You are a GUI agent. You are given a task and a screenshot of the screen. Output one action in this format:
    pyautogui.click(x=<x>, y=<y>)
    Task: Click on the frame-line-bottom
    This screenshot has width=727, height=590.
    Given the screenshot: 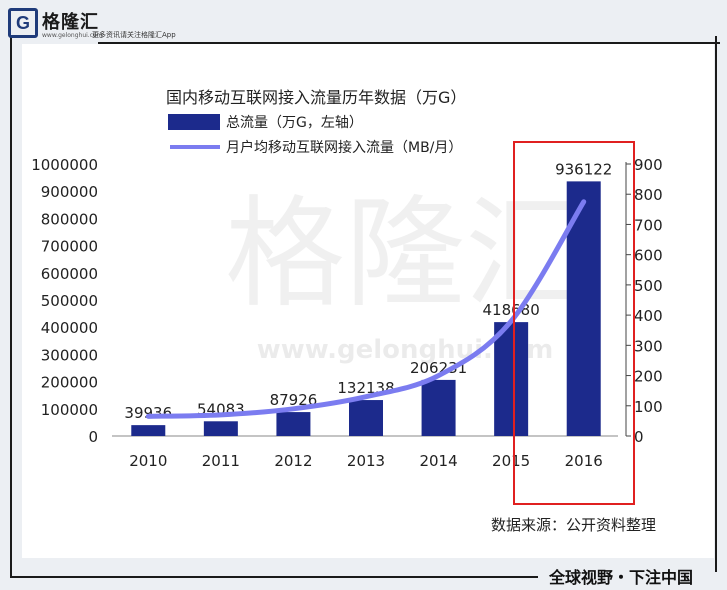 What is the action you would take?
    pyautogui.click(x=274, y=577)
    